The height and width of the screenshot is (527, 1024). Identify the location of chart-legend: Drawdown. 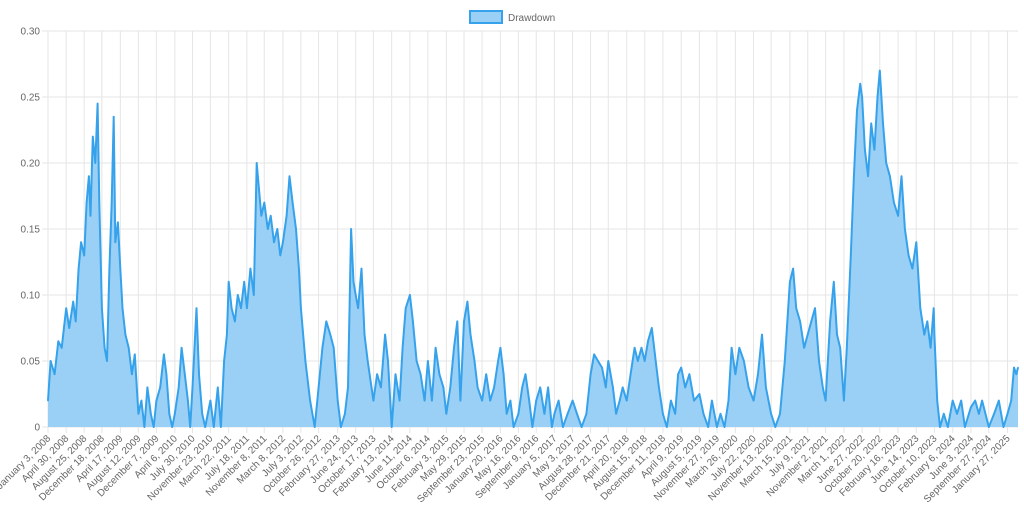
(512, 17).